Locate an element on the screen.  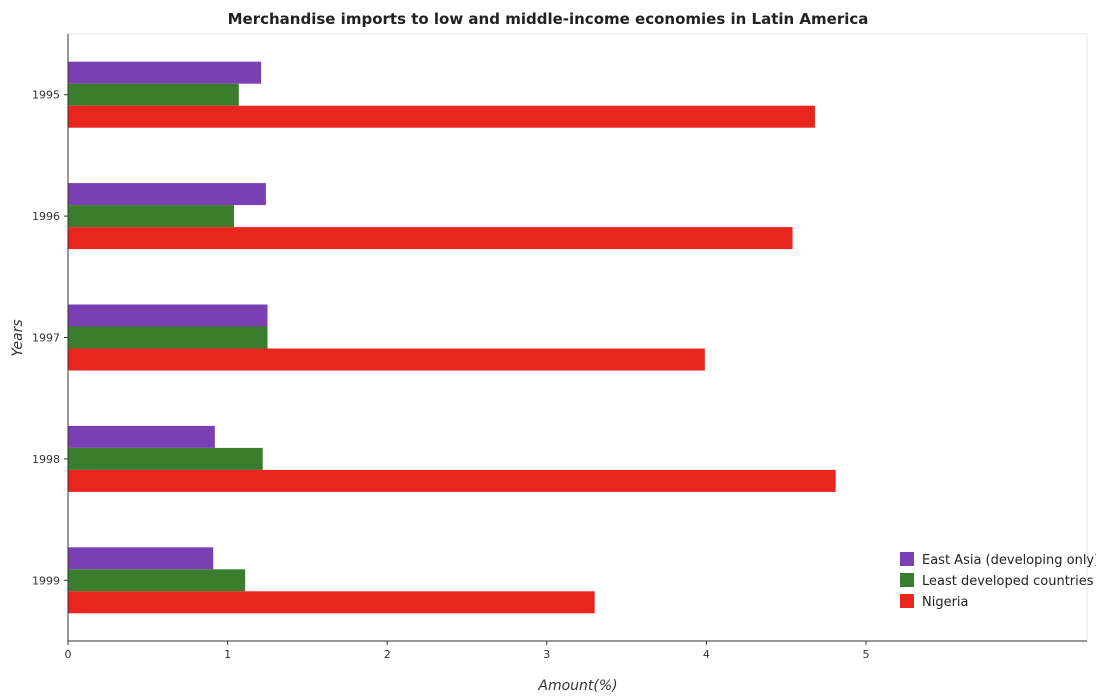
bar-least-developed-countries-1995 is located at coordinates (153, 94).